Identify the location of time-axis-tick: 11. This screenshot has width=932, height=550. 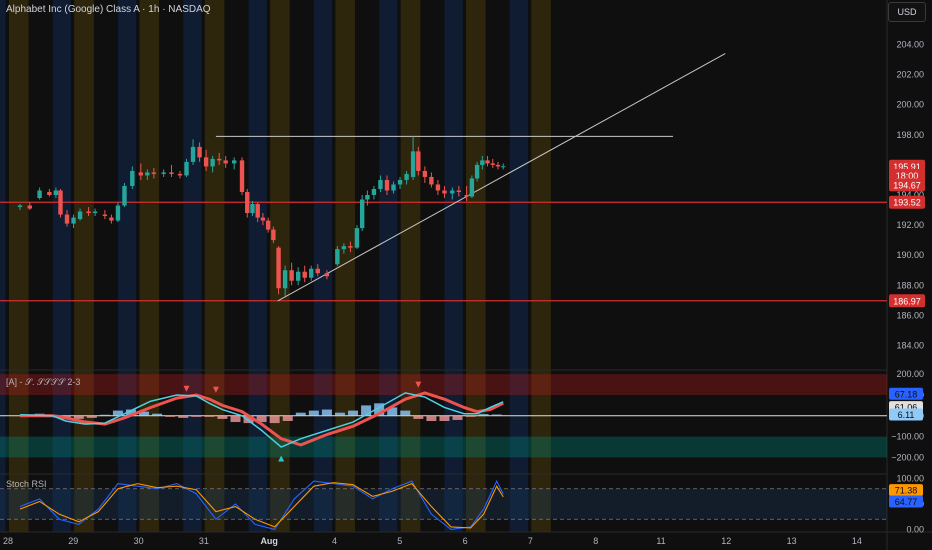
(660, 541).